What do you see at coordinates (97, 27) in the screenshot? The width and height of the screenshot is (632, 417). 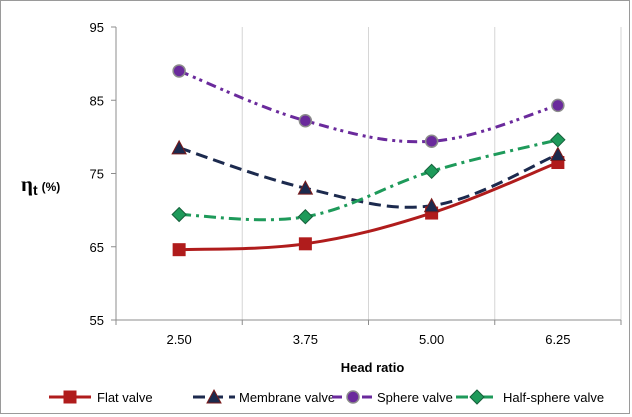 I see `y-tick-label: 95` at bounding box center [97, 27].